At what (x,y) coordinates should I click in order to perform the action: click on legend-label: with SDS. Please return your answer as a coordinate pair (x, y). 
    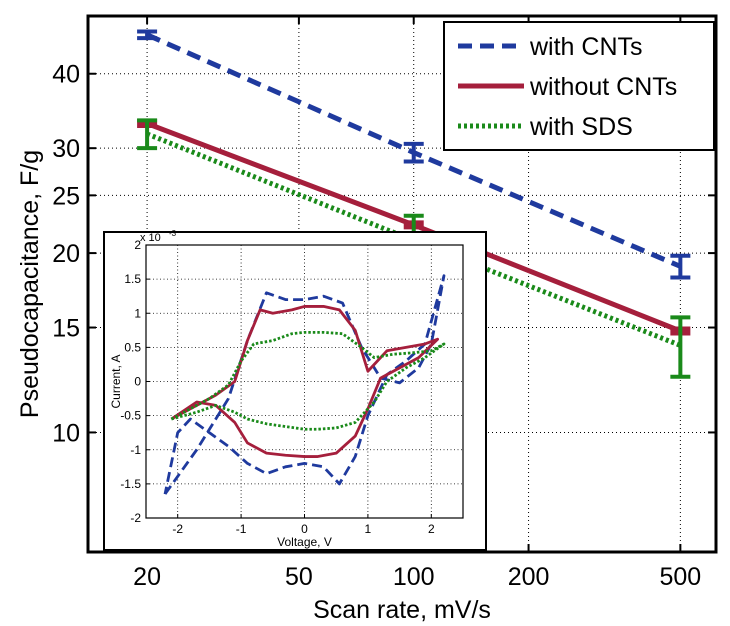
    Looking at the image, I should click on (581, 127).